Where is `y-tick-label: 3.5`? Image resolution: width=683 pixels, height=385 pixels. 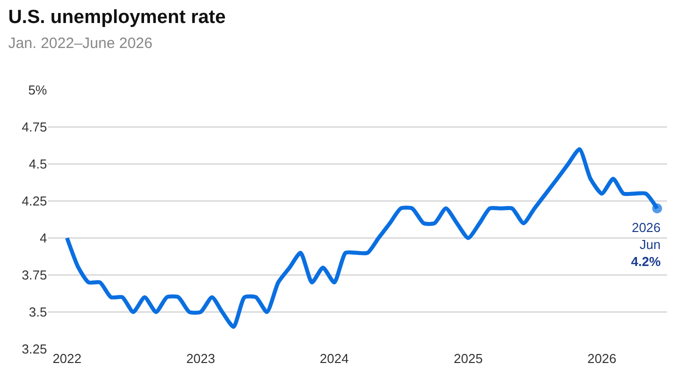 y-tick-label: 3.5 is located at coordinates (37, 312).